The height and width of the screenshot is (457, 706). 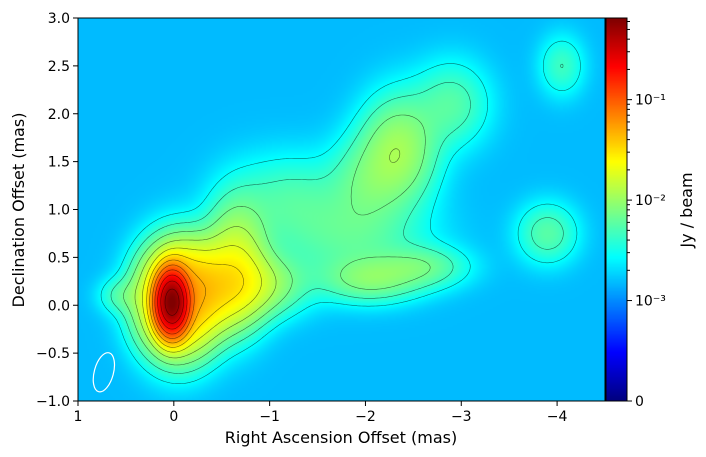 What do you see at coordinates (53, 354) in the screenshot?
I see `y-tick-label: −0.5` at bounding box center [53, 354].